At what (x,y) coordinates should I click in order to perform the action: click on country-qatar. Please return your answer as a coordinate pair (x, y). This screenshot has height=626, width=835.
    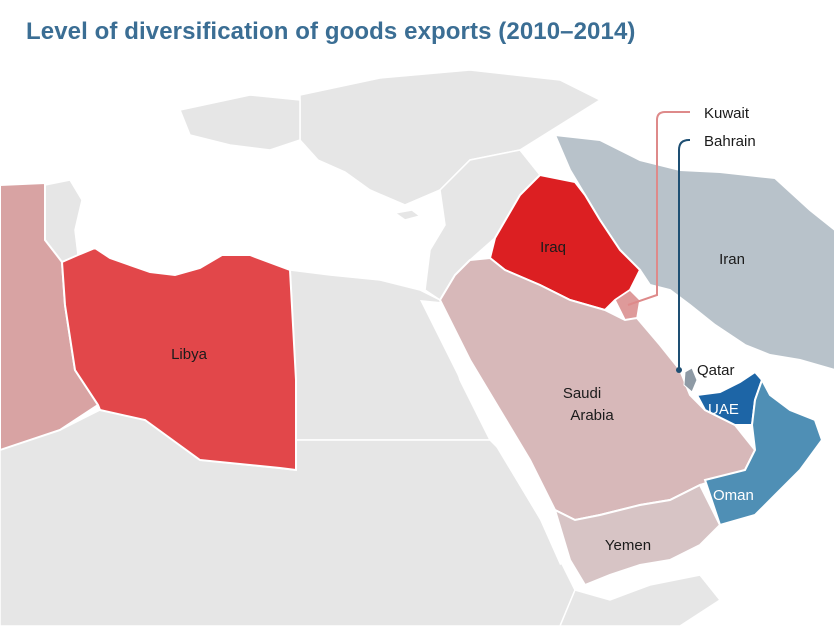
    Looking at the image, I should click on (690, 380).